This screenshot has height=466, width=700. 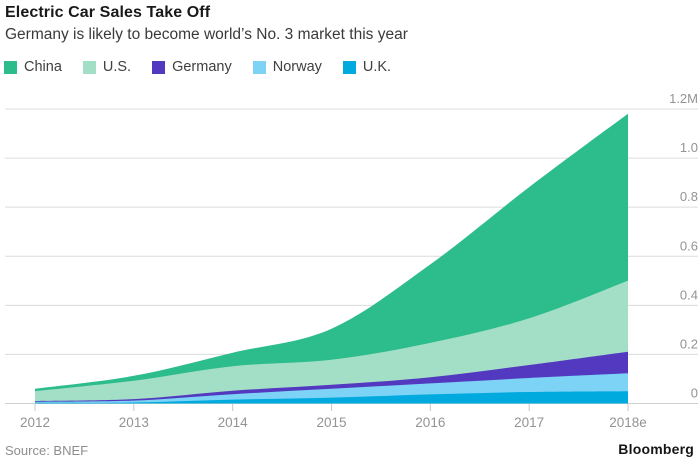 What do you see at coordinates (233, 422) in the screenshot?
I see `x-tick-label: 2014` at bounding box center [233, 422].